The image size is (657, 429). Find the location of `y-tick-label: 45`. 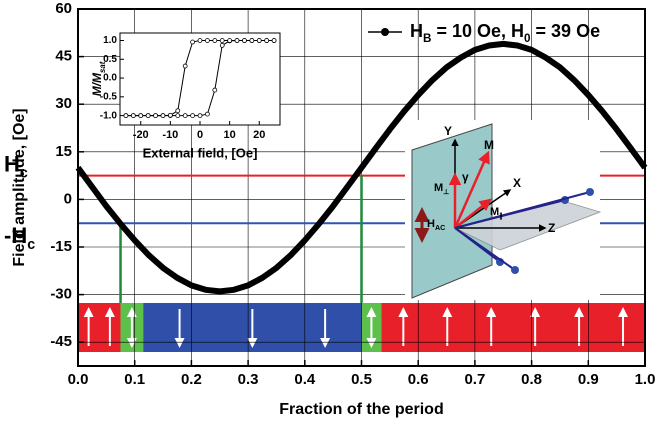

y-tick-label: 45 is located at coordinates (63, 56).